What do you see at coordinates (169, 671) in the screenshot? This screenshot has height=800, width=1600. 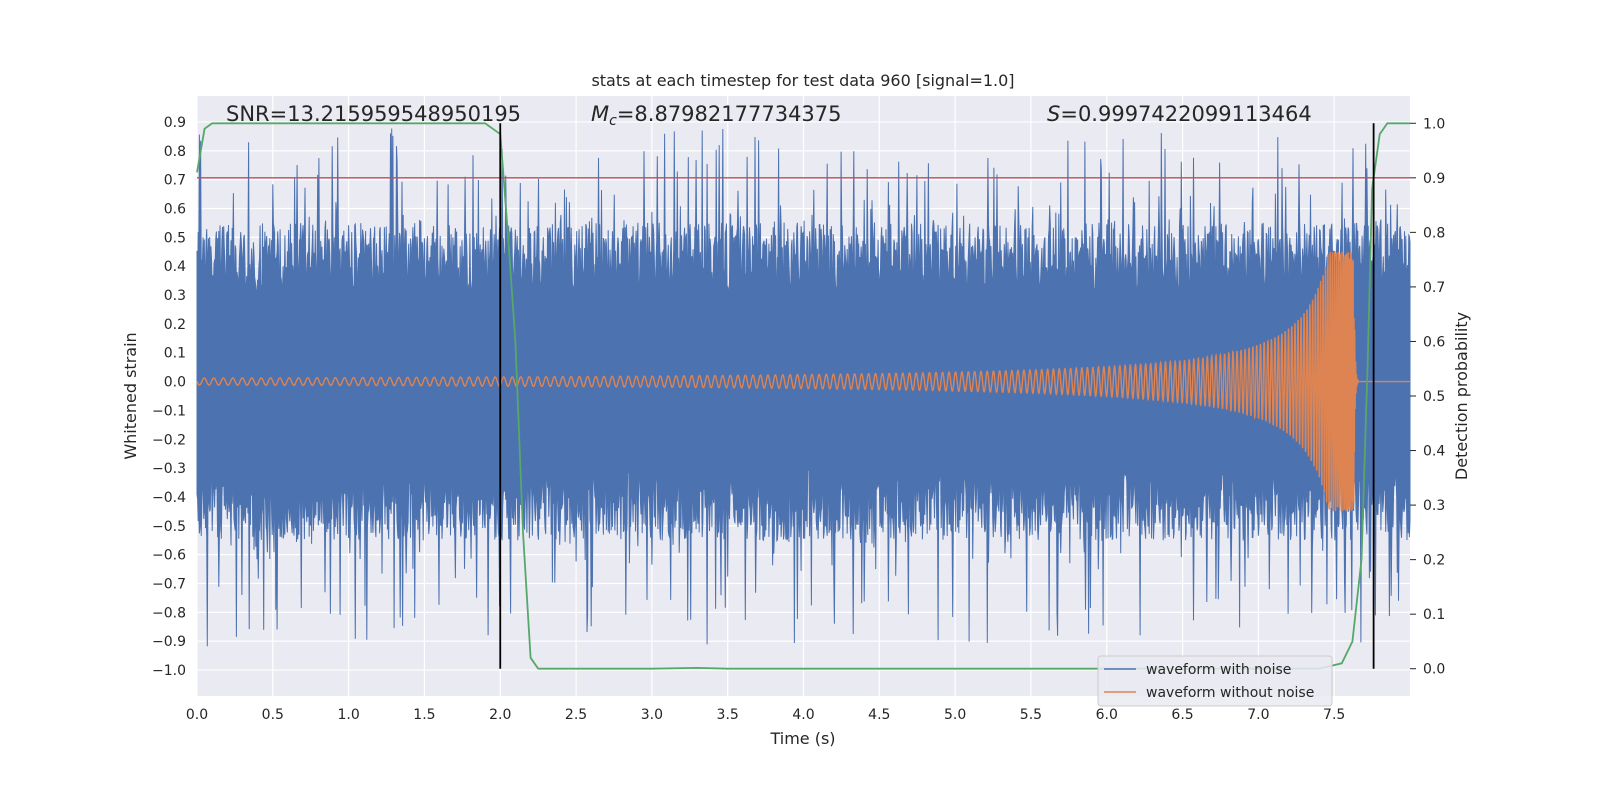 I see `y-tick-label: −1.0` at bounding box center [169, 671].